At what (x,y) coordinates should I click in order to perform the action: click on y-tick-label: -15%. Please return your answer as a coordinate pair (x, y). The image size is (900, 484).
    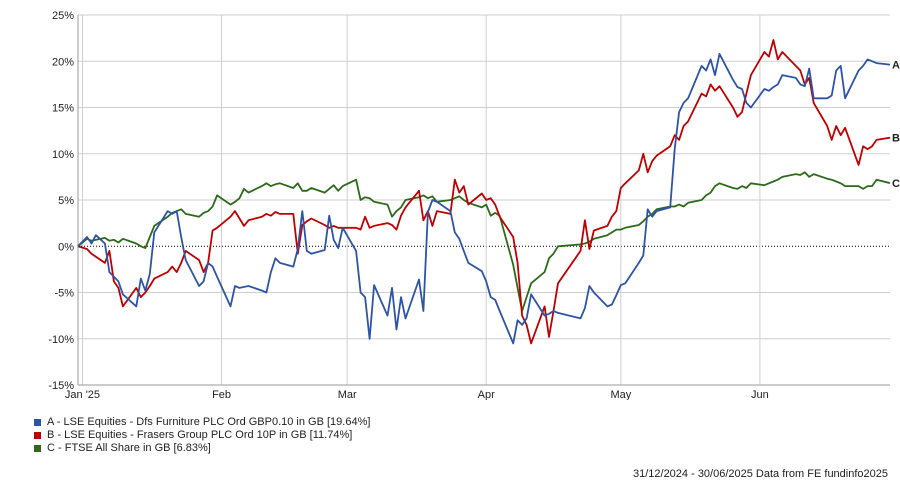
    Looking at the image, I should click on (61, 386).